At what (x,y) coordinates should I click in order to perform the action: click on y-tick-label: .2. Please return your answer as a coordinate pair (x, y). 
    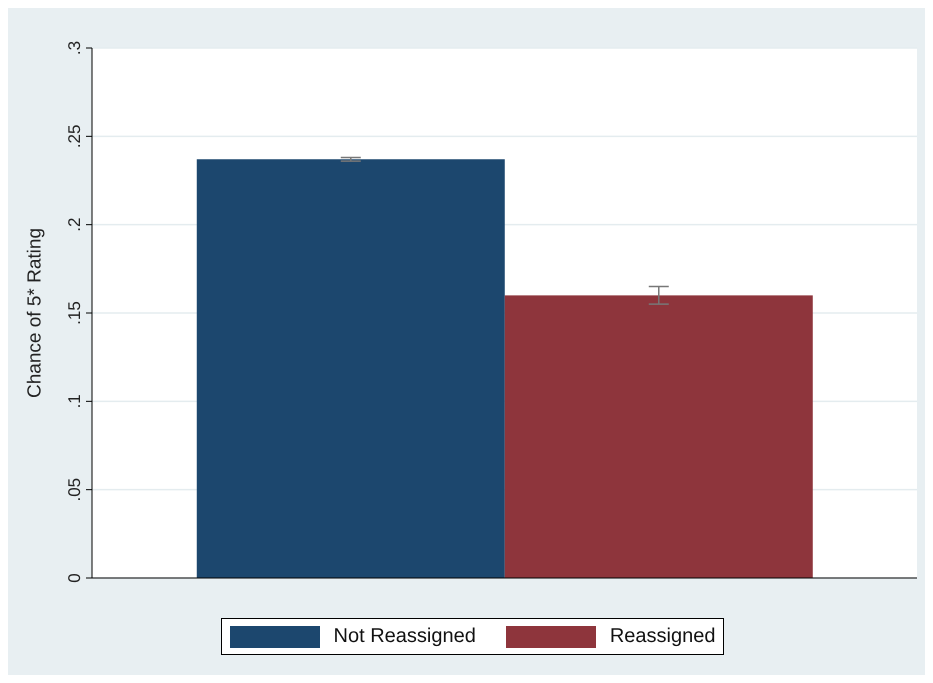
    Looking at the image, I should click on (74, 225).